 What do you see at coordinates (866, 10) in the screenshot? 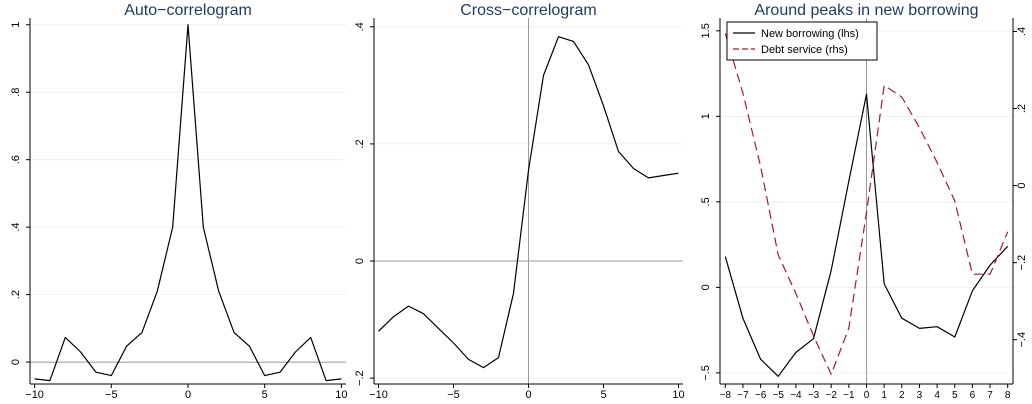
I see `chart-title: Around peaks in new borrowing` at bounding box center [866, 10].